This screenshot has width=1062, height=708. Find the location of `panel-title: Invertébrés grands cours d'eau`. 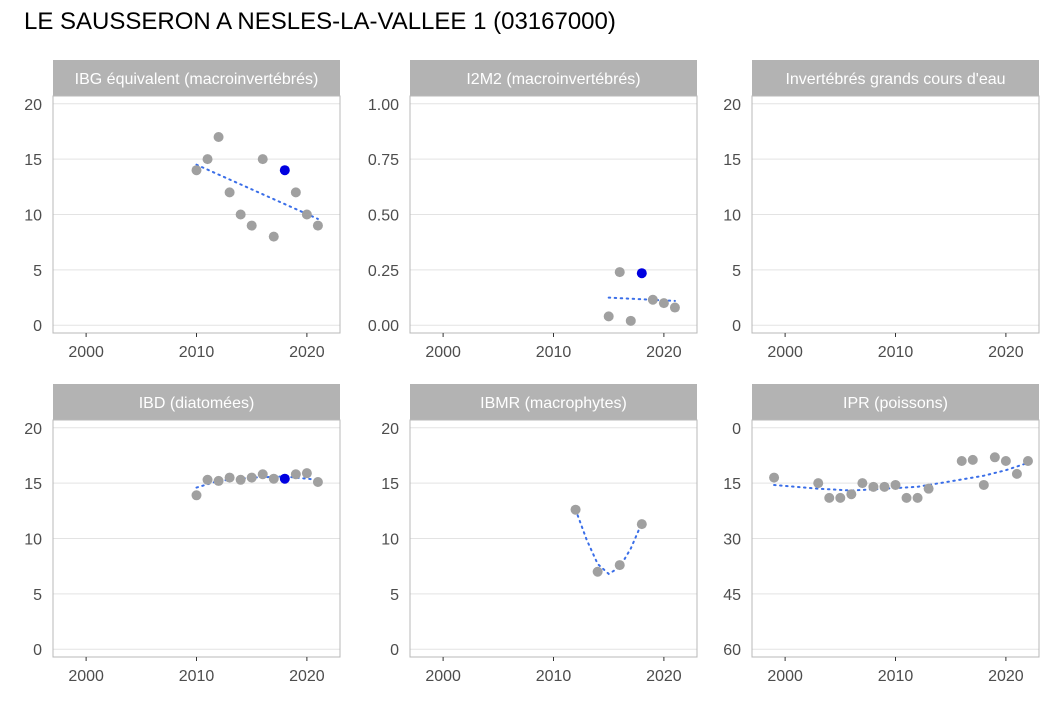

panel-title: Invertébrés grands cours d'eau is located at coordinates (895, 79).